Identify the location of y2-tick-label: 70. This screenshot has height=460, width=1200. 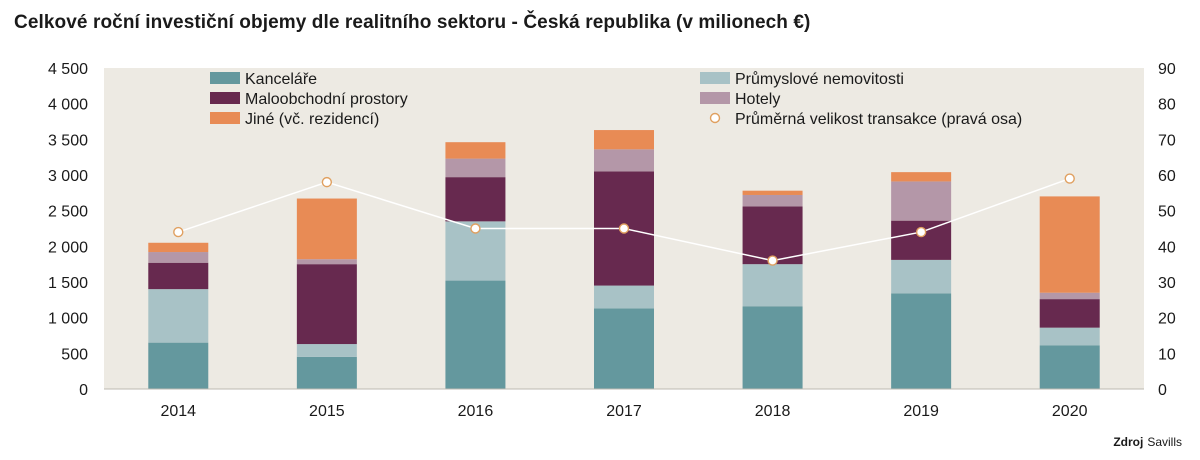
(1167, 140).